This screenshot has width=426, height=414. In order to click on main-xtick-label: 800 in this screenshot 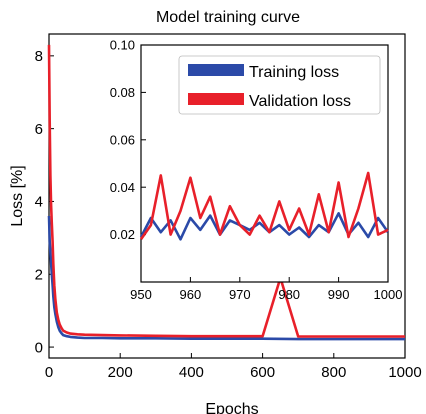, I will do `click(333, 372)`.